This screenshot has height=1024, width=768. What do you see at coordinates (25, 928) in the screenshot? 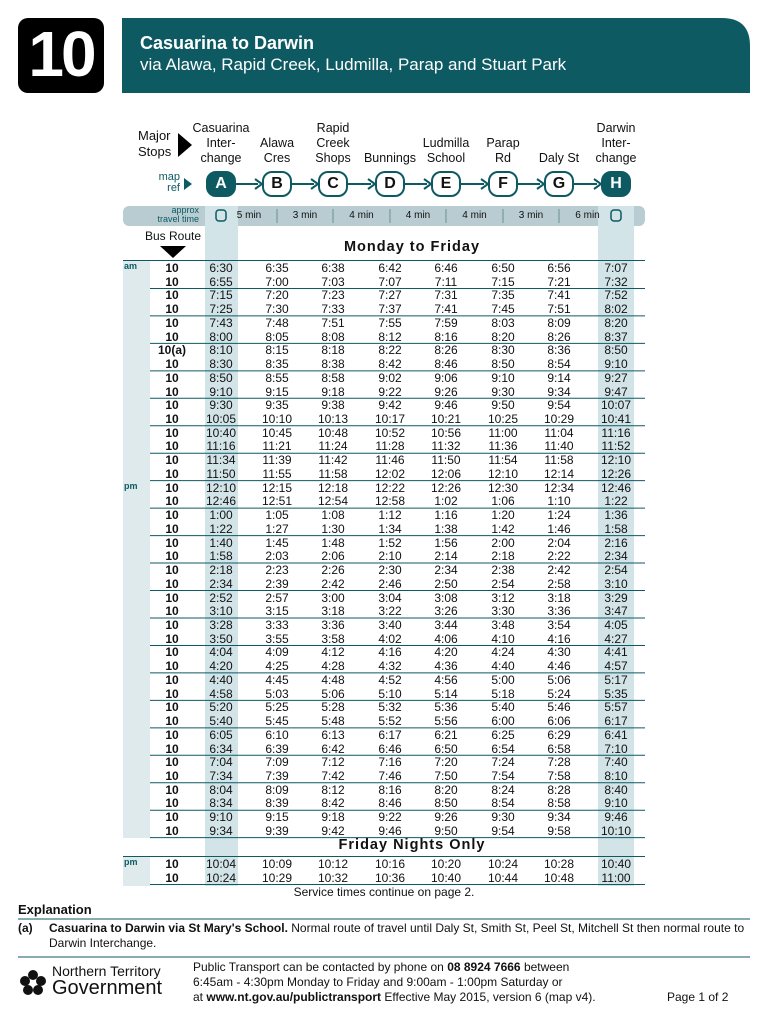
I see `explanation-key: (a)` at bounding box center [25, 928].